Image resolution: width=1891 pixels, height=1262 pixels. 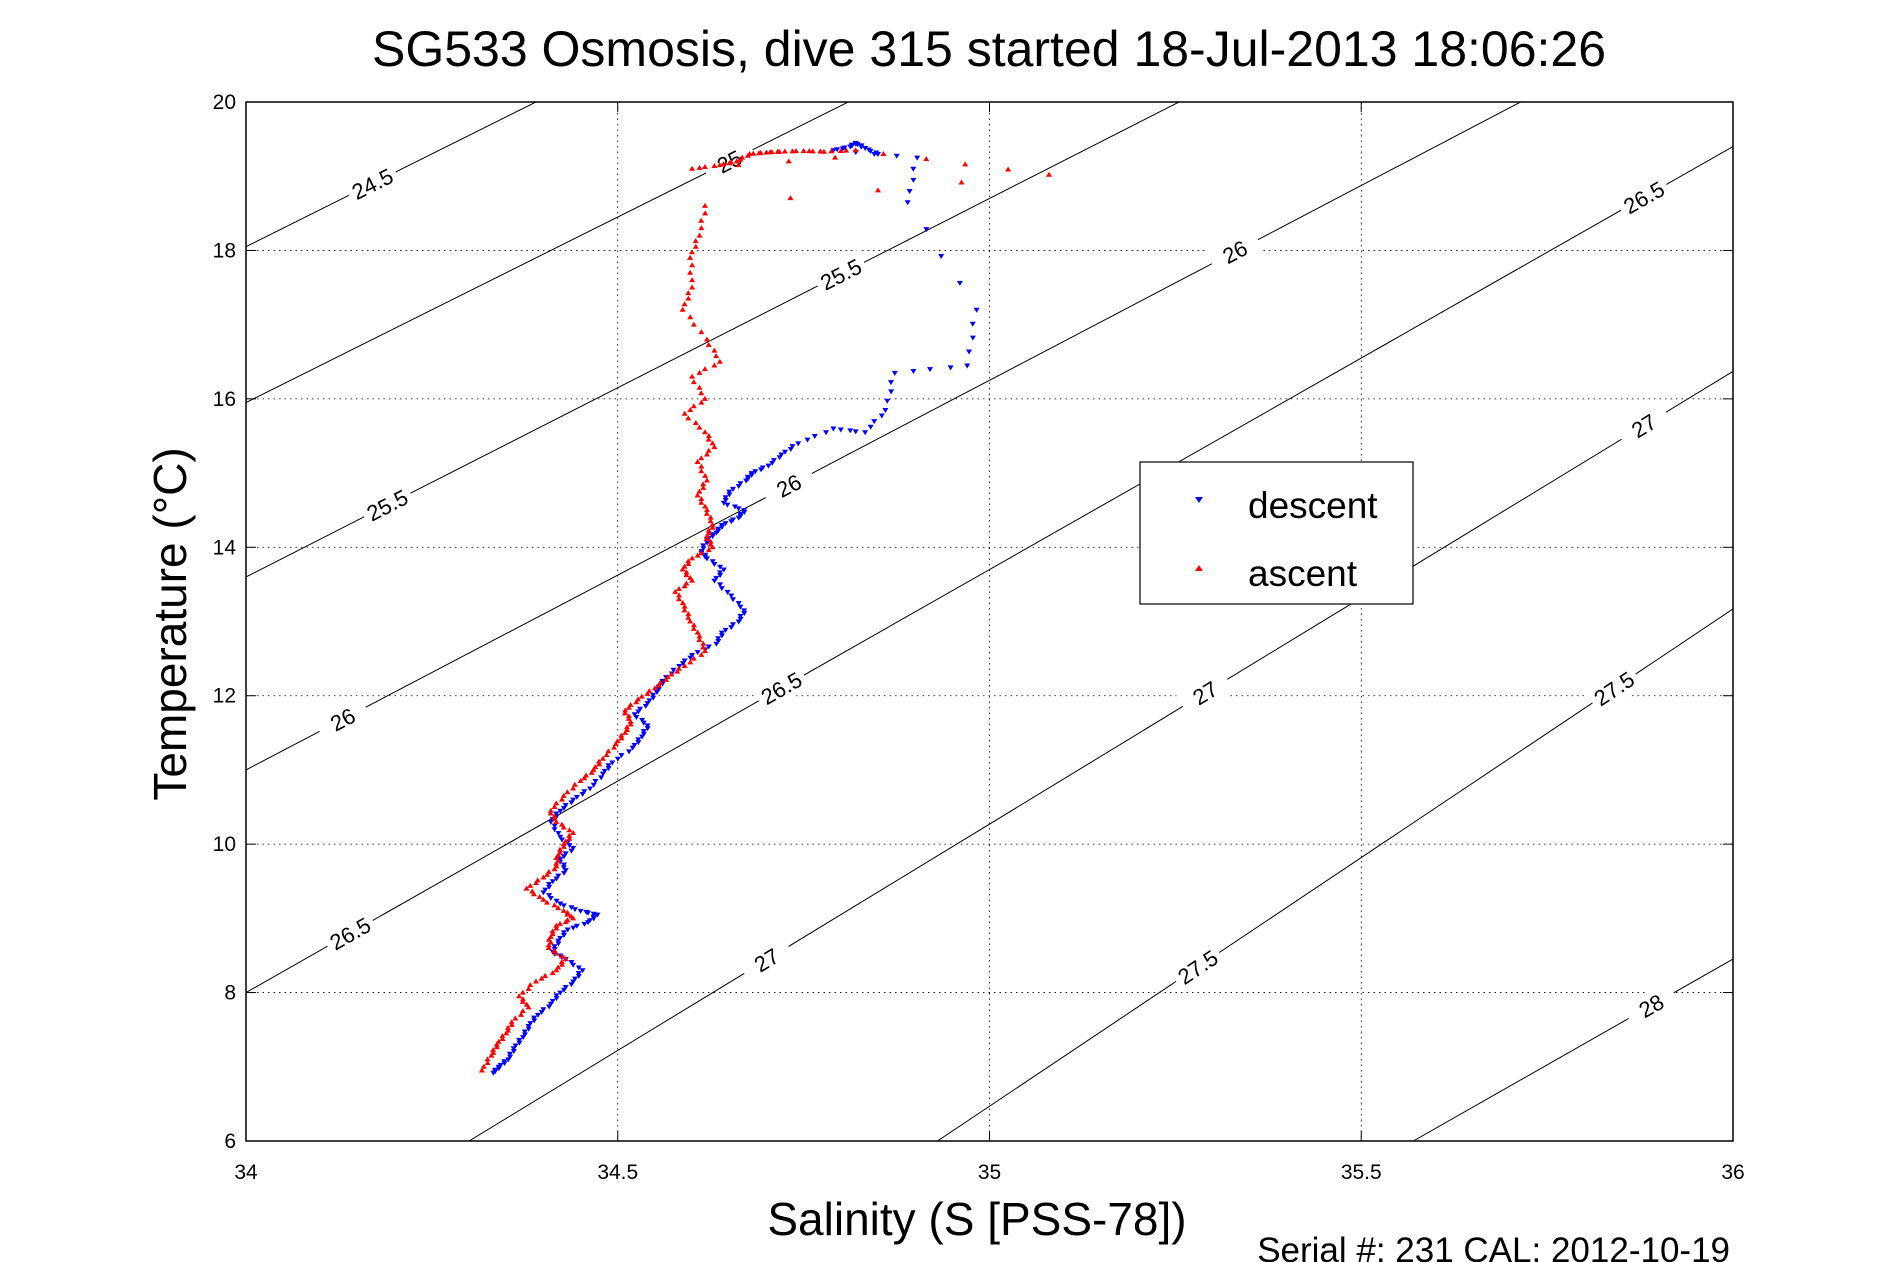 I want to click on y-tick-label: 16, so click(x=224, y=399).